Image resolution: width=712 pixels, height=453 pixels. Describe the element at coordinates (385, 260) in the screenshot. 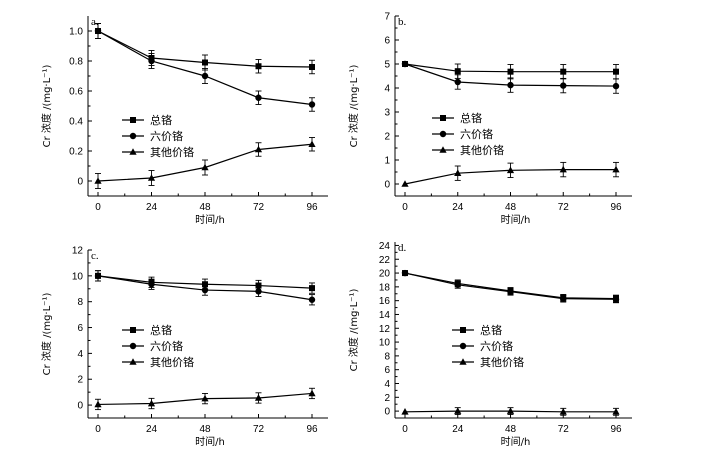

I see `y-tick-label: 22` at that location.